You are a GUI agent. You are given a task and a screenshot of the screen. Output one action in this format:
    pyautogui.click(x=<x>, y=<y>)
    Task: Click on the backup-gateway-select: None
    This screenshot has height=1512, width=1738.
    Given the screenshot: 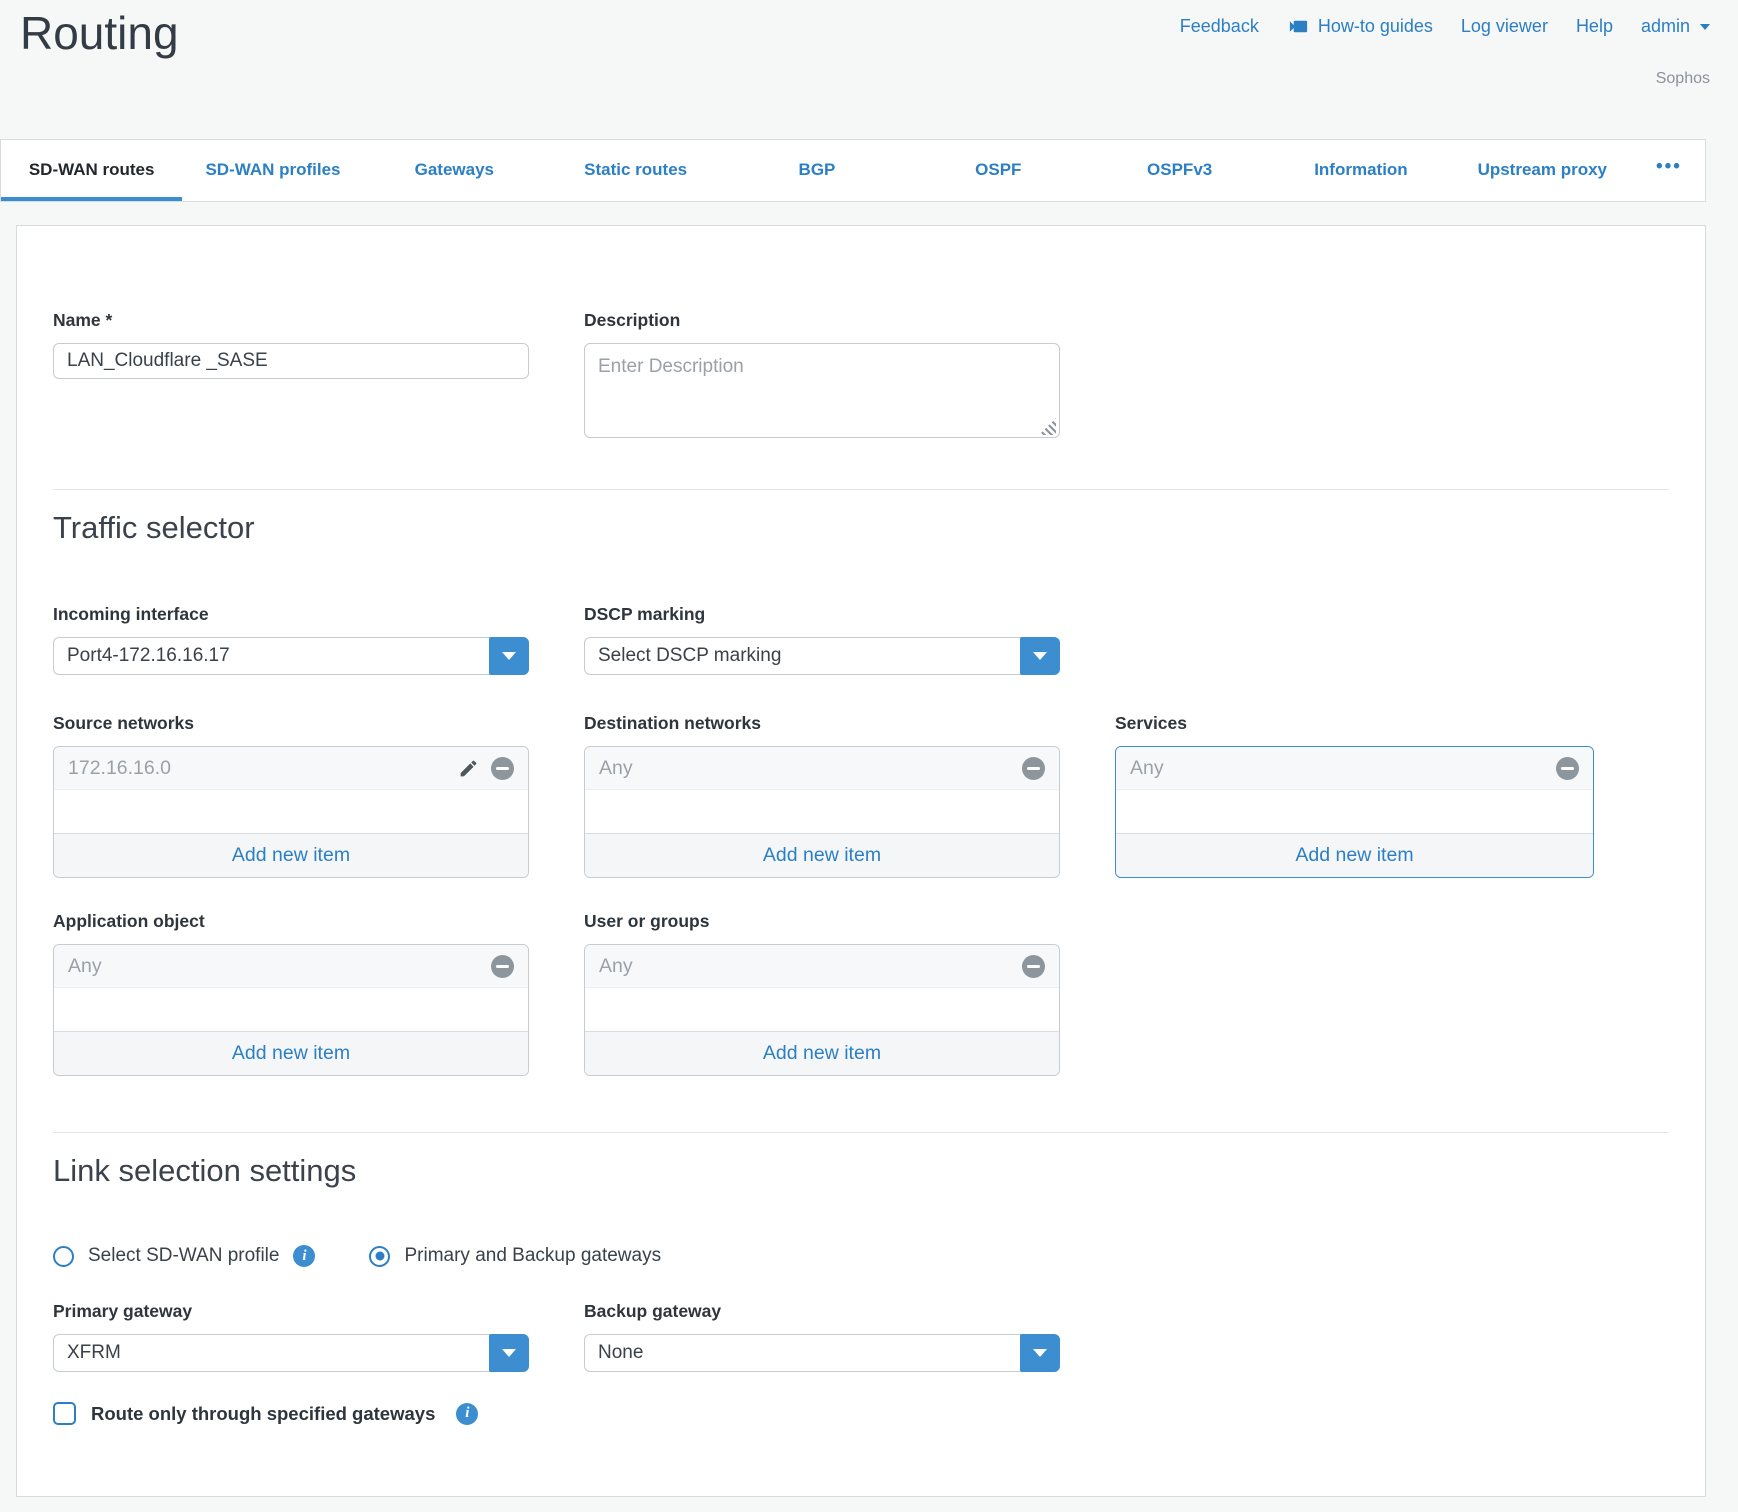 What is the action you would take?
    pyautogui.click(x=822, y=1353)
    